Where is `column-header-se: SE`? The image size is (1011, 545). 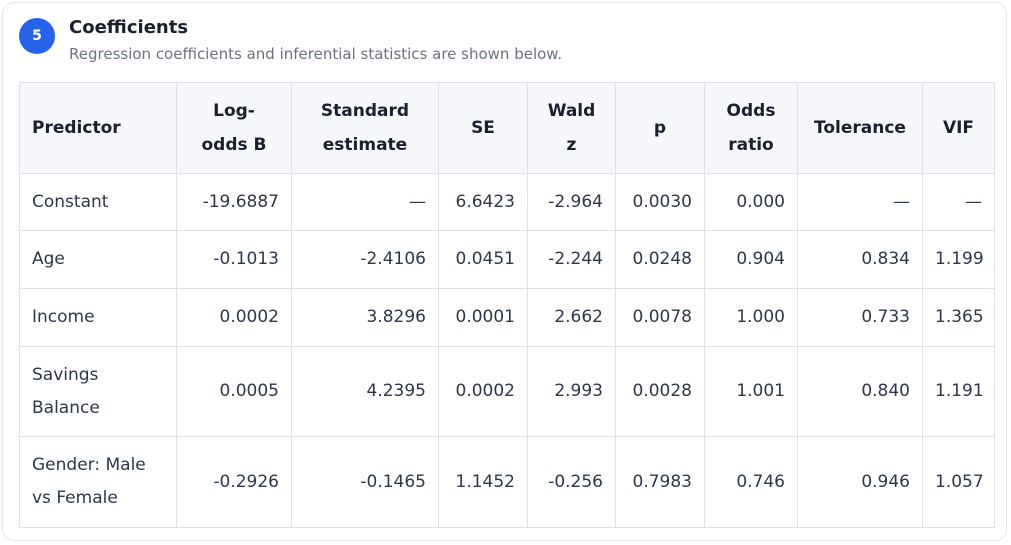
column-header-se: SE is located at coordinates (483, 128).